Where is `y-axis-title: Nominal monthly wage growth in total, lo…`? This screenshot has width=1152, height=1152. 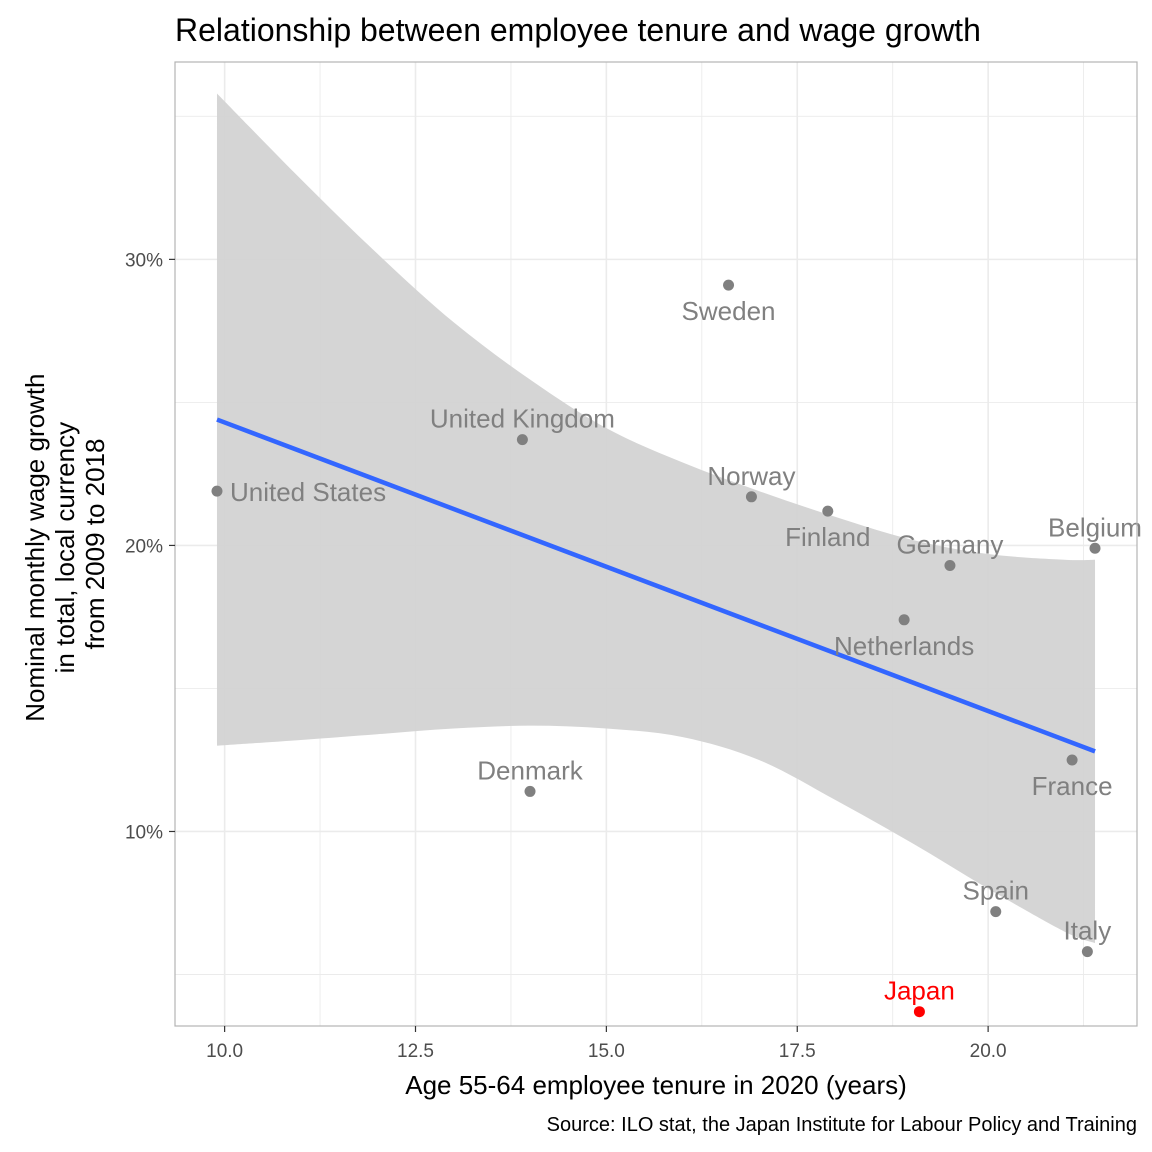
y-axis-title: Nominal monthly wage growth in total, lo… is located at coordinates (65, 544).